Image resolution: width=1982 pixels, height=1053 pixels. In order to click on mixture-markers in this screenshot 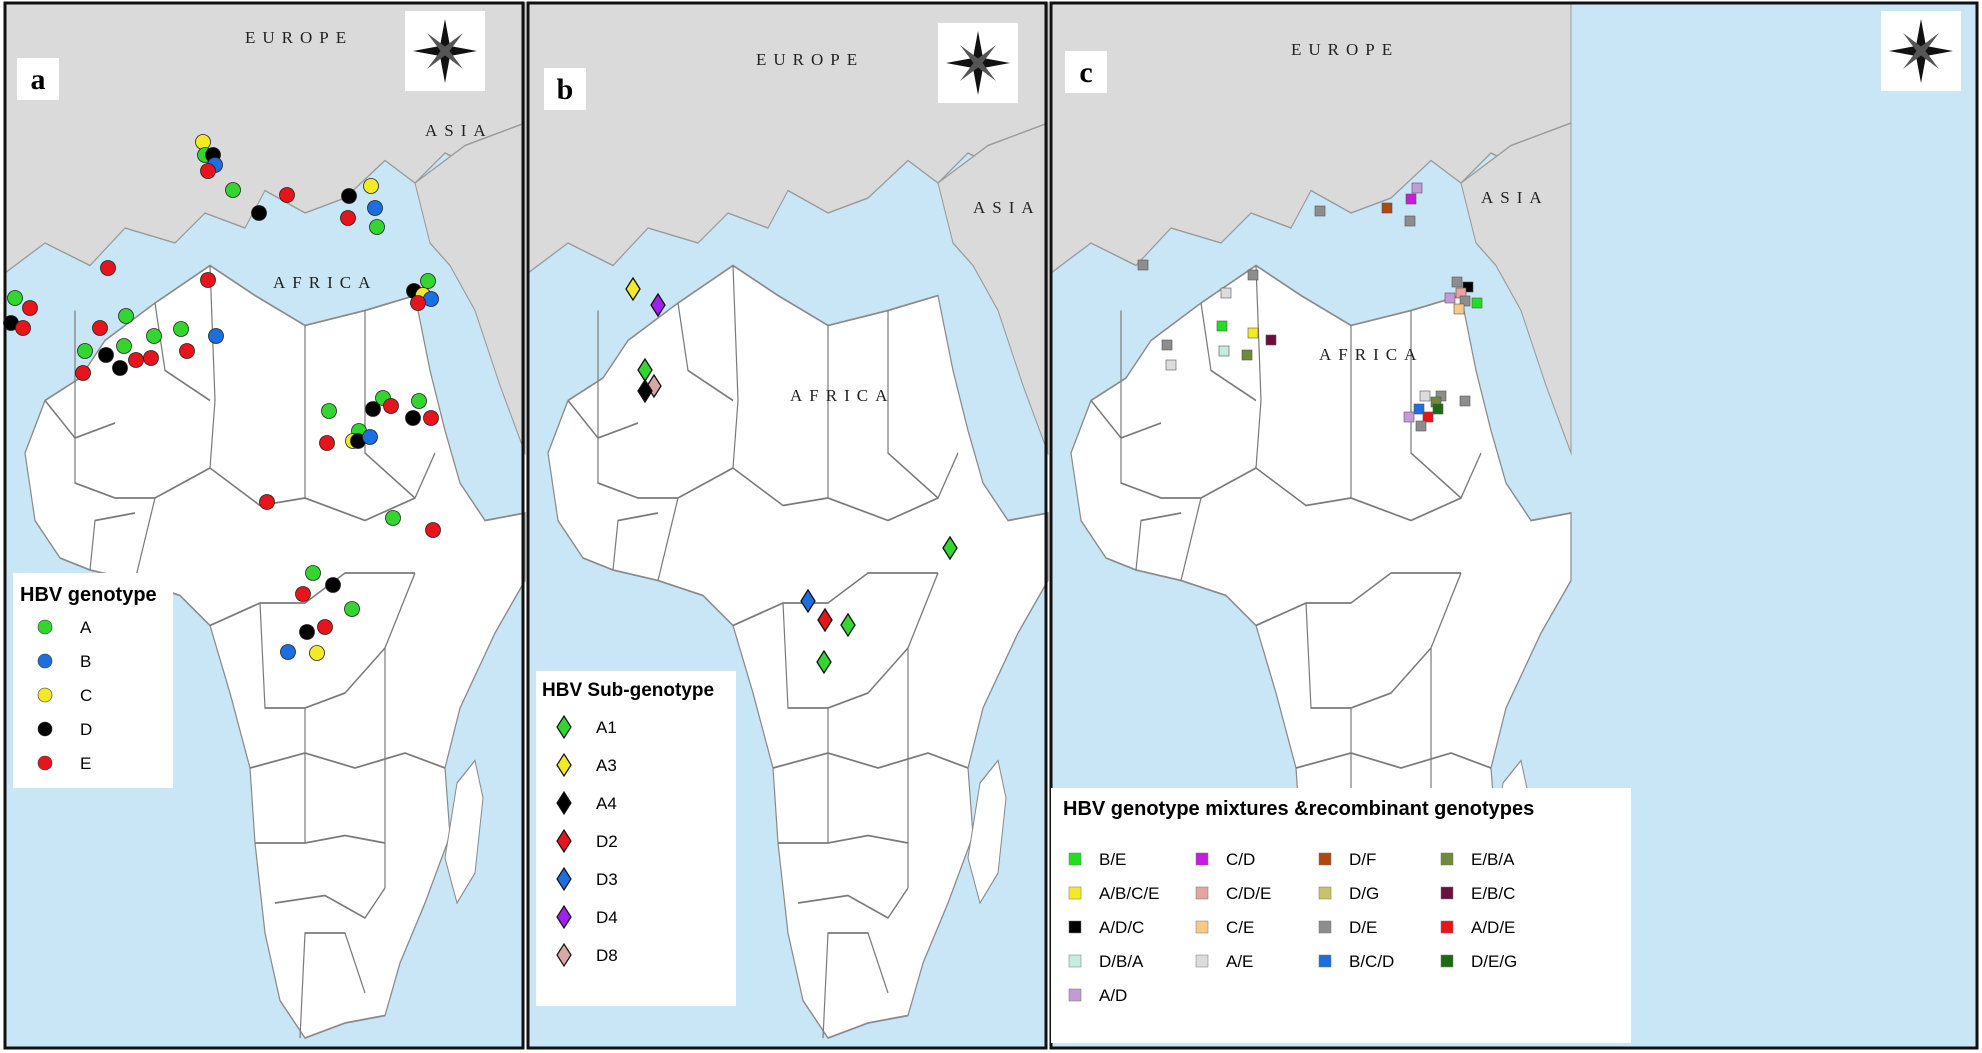, I will do `click(1310, 307)`.